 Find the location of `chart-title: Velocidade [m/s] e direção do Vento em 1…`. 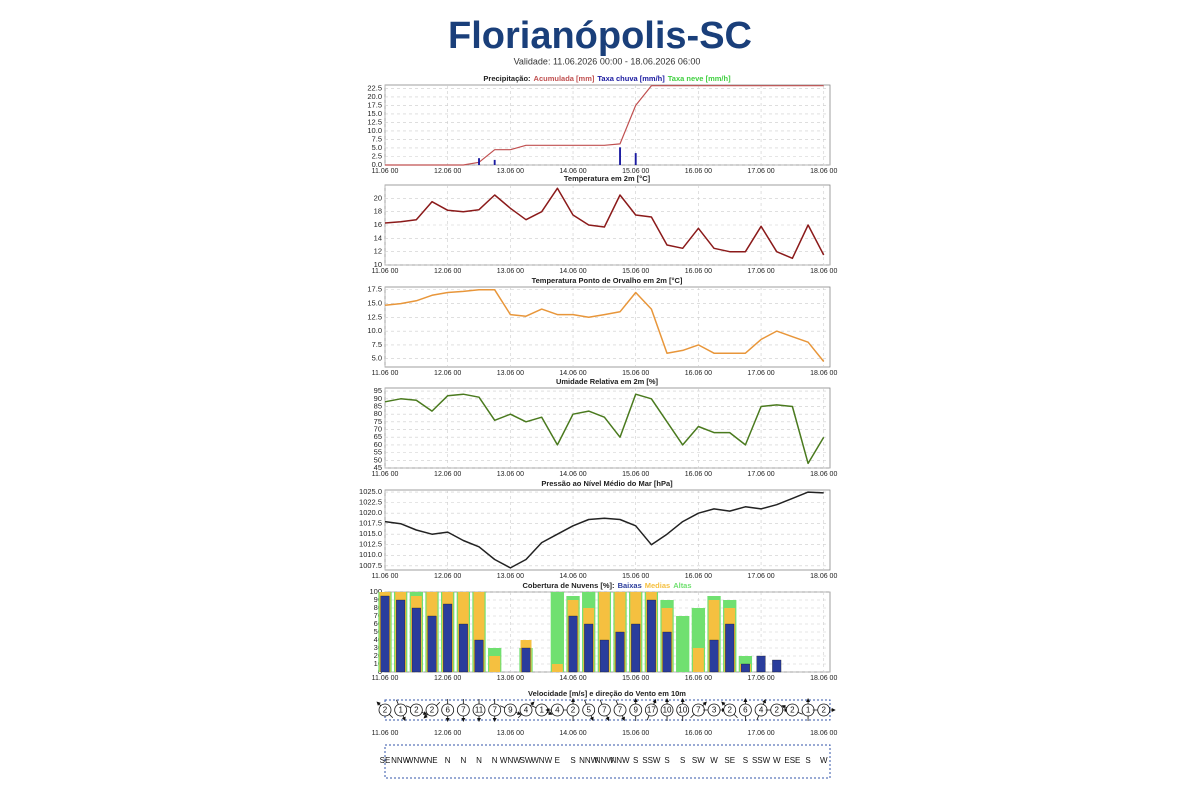

chart-title: Velocidade [m/s] e direção do Vento em 1… is located at coordinates (607, 693).